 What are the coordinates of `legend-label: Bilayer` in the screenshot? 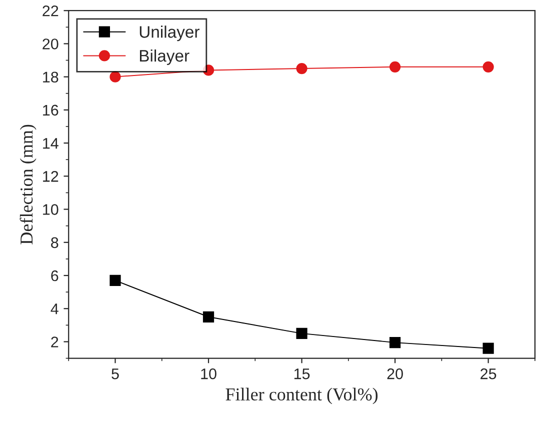 It's located at (165, 57).